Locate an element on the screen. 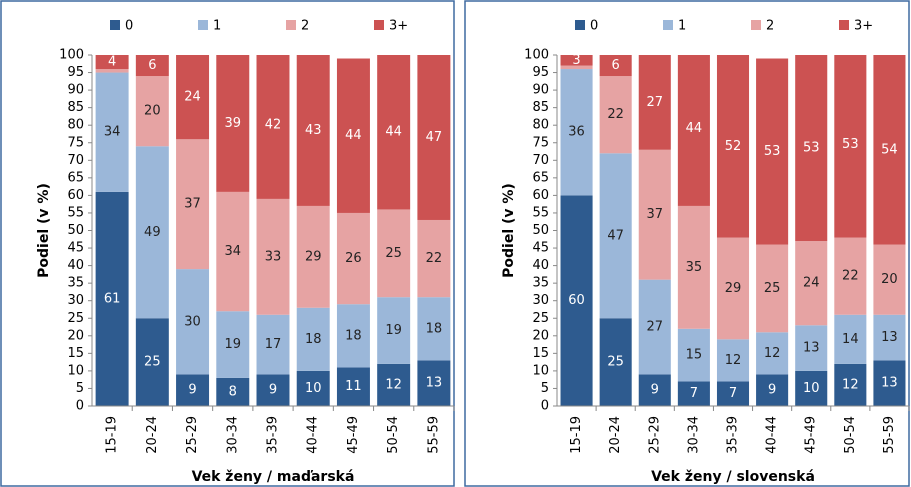  data-label: 25 is located at coordinates (152, 362).